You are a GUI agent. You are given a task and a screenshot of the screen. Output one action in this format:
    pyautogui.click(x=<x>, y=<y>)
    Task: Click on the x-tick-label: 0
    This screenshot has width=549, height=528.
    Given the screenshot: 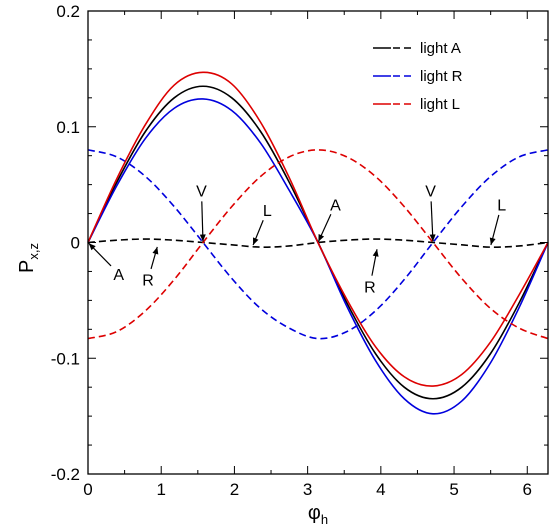 What is the action you would take?
    pyautogui.click(x=87, y=489)
    